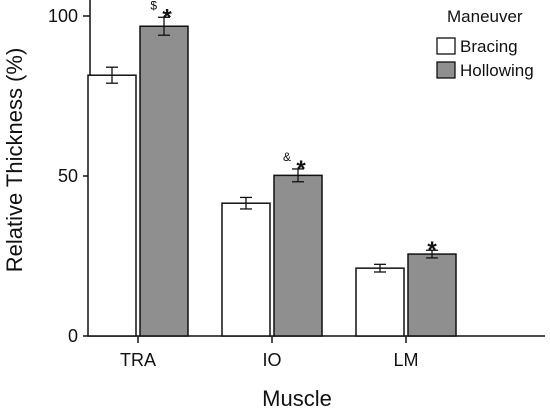  I want to click on y-axis-label: Relative Thickness (%), so click(14, 160).